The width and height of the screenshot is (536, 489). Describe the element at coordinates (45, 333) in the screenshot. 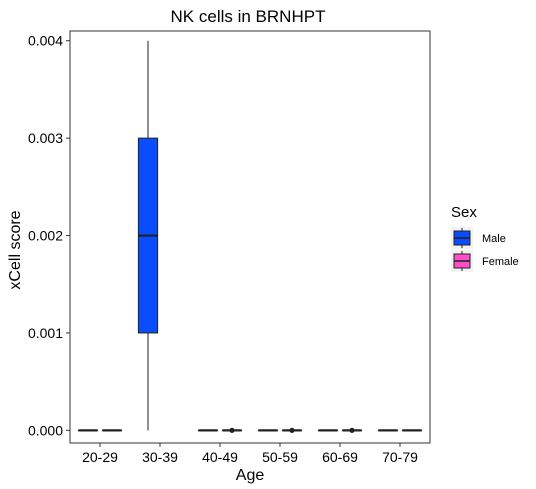

I see `y-tick-label: 0.001` at that location.